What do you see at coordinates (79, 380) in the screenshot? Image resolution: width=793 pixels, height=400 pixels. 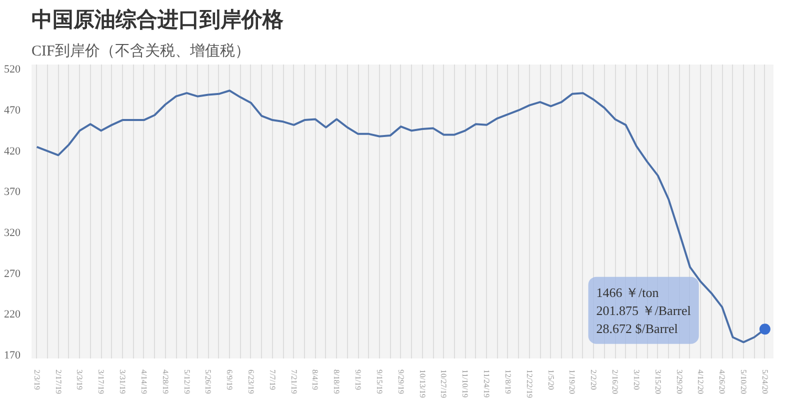 I see `x-tick-label: 3/3/19` at bounding box center [79, 380].